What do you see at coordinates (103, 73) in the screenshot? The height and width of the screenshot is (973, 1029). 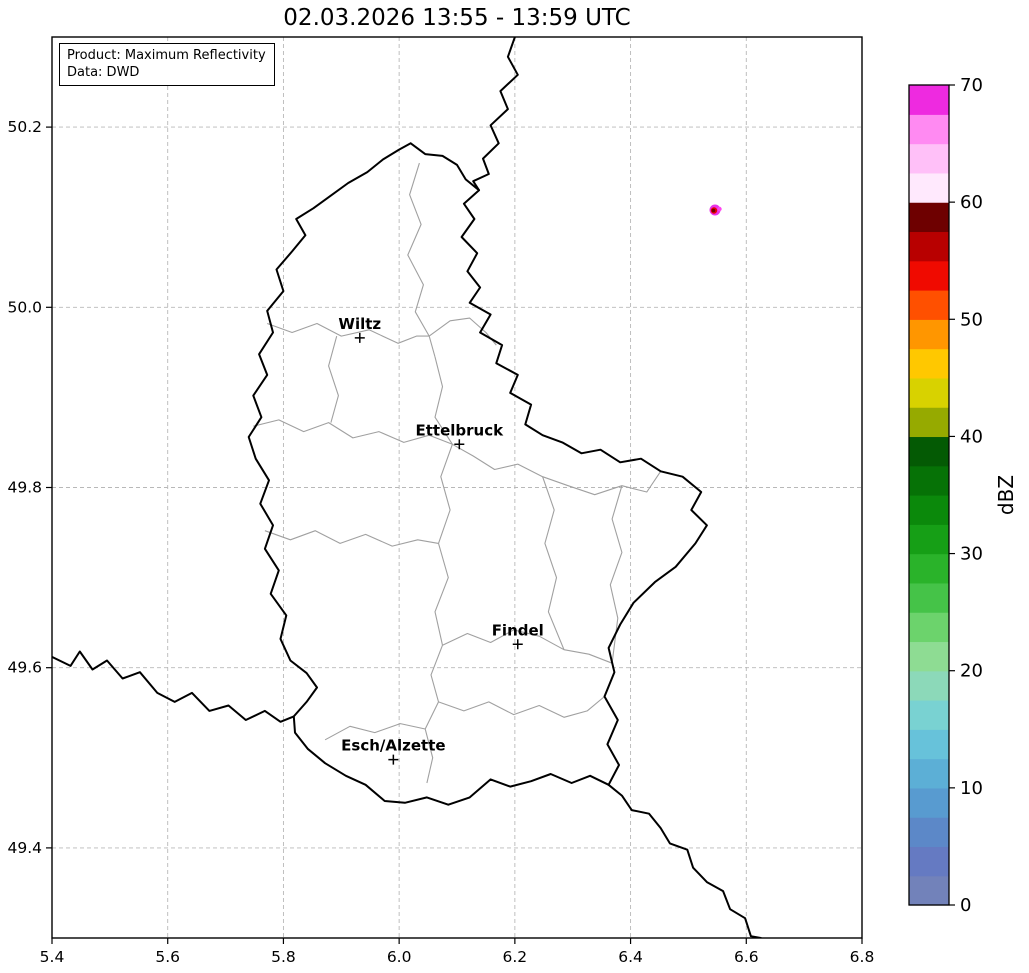 I see `annotation-data-source-line: Data: DWD` at bounding box center [103, 73].